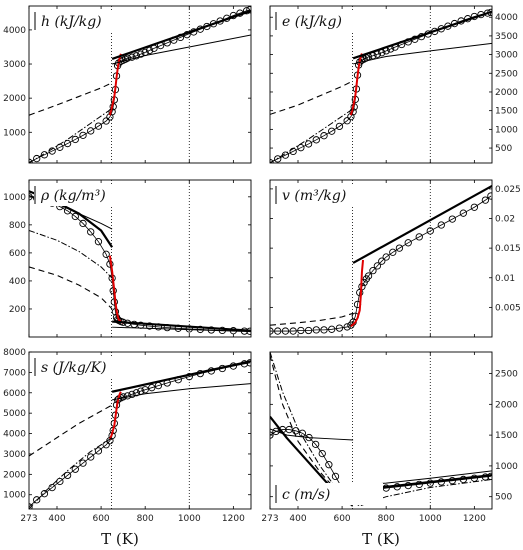  I want to click on y-tick-label: 200, so click(17, 310).